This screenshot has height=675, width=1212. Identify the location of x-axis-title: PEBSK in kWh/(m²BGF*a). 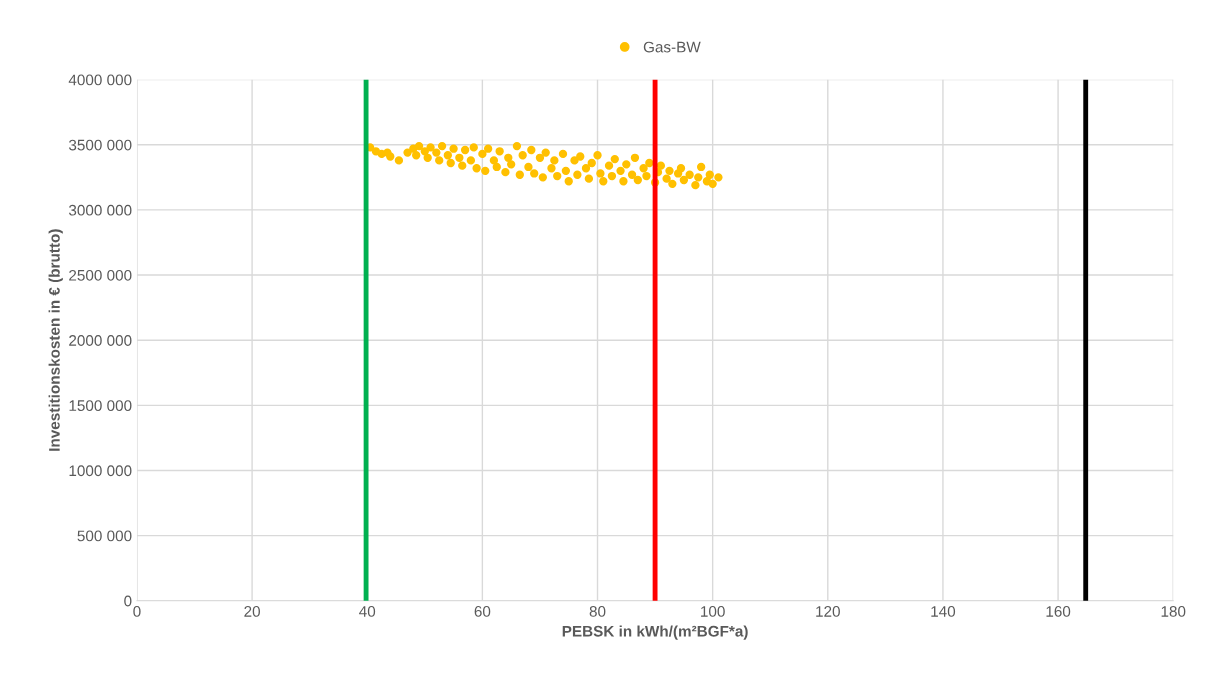
(655, 632).